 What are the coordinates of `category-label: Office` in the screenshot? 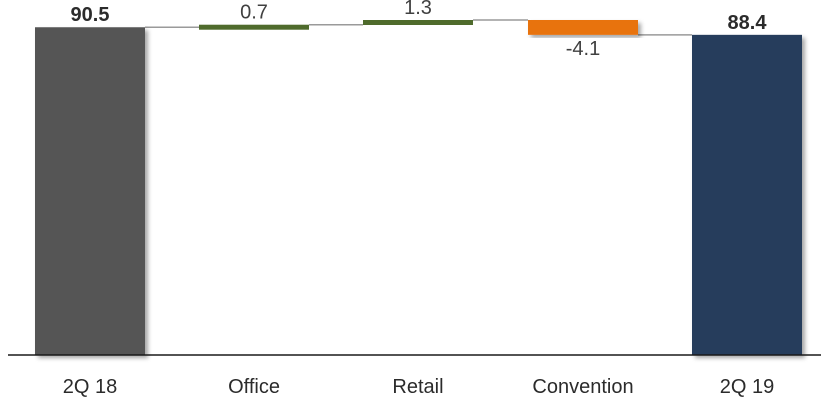 It's located at (254, 387).